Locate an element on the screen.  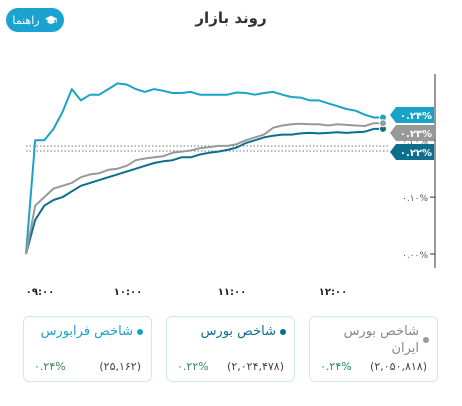
card-value: (۲۵,۱۶۲) is located at coordinates (120, 366).